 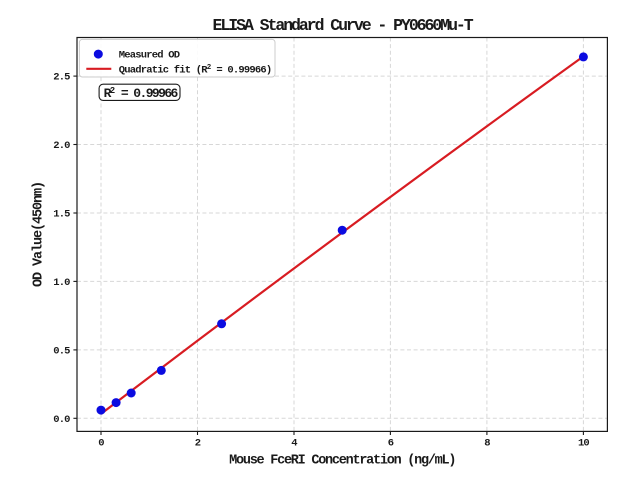 I want to click on svg-text: 1.0, so click(x=61, y=283).